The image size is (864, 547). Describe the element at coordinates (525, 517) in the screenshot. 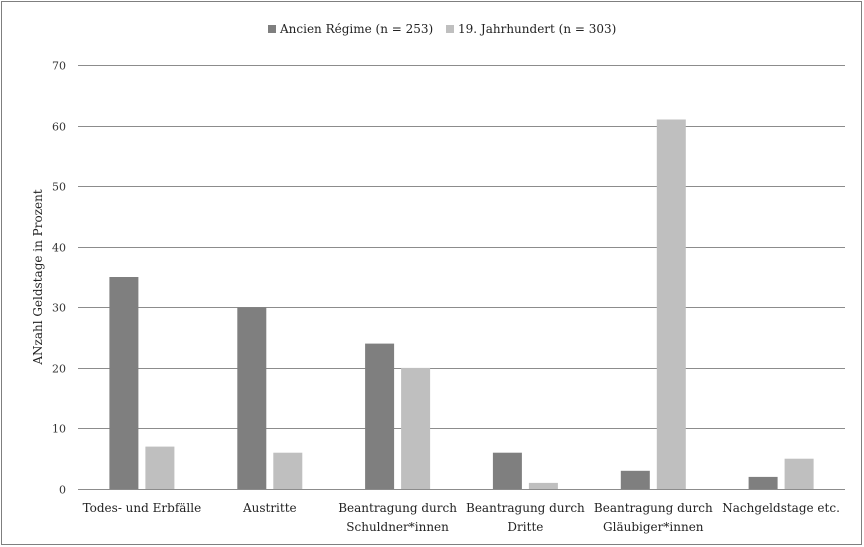

I see `x-category-label: Beantragung durch Dritte` at that location.